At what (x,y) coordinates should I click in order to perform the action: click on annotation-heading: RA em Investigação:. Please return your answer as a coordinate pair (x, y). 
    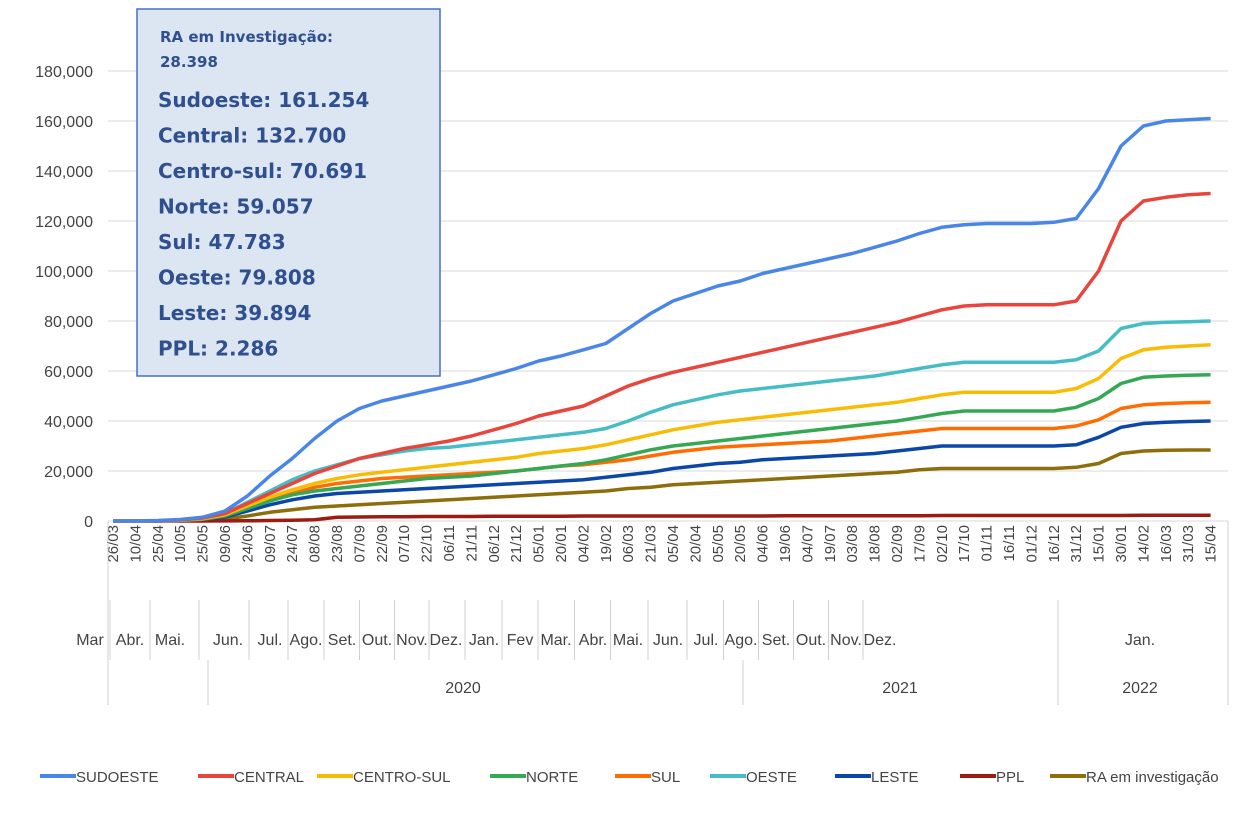
    Looking at the image, I should click on (246, 37).